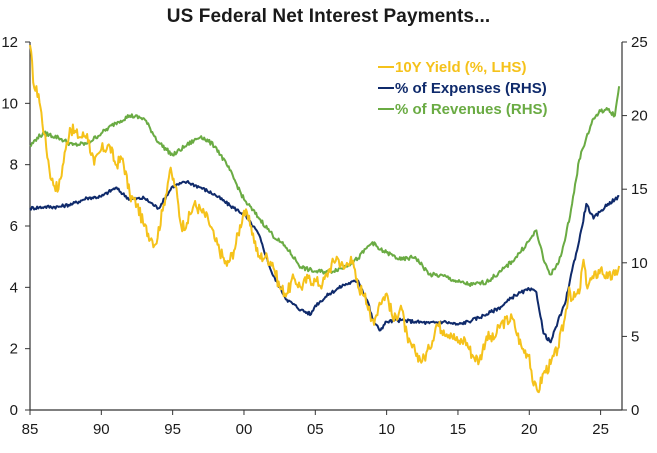  I want to click on y-right-tick-label: 0, so click(635, 410).